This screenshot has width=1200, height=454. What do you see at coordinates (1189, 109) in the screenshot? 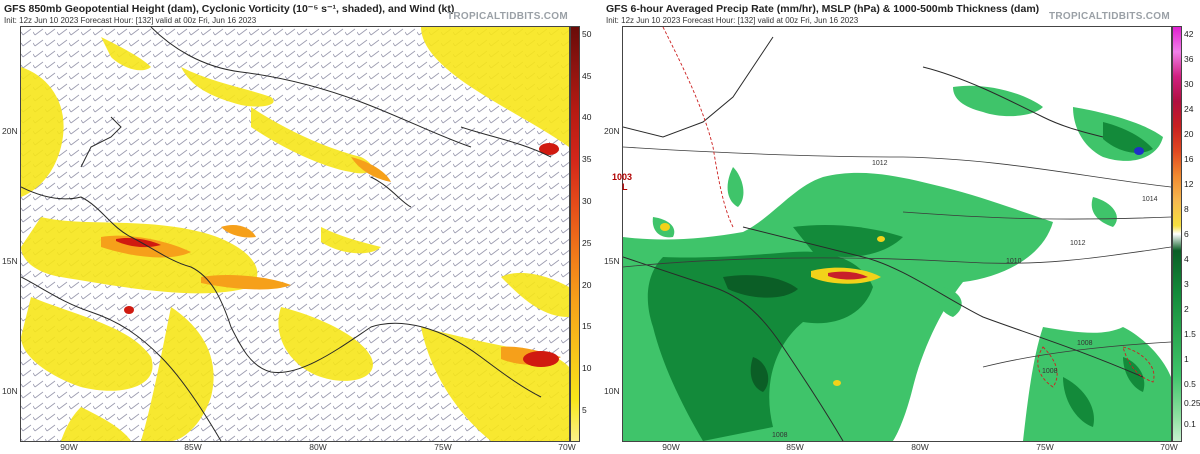
I see `colorbar-tick: 24` at bounding box center [1189, 109].